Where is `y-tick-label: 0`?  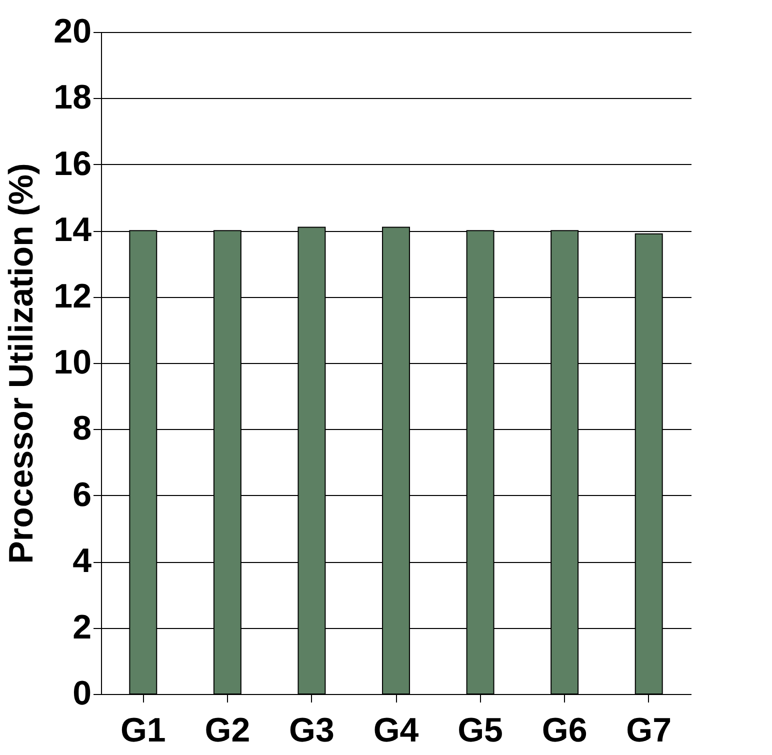 y-tick-label: 0 is located at coordinates (82, 693).